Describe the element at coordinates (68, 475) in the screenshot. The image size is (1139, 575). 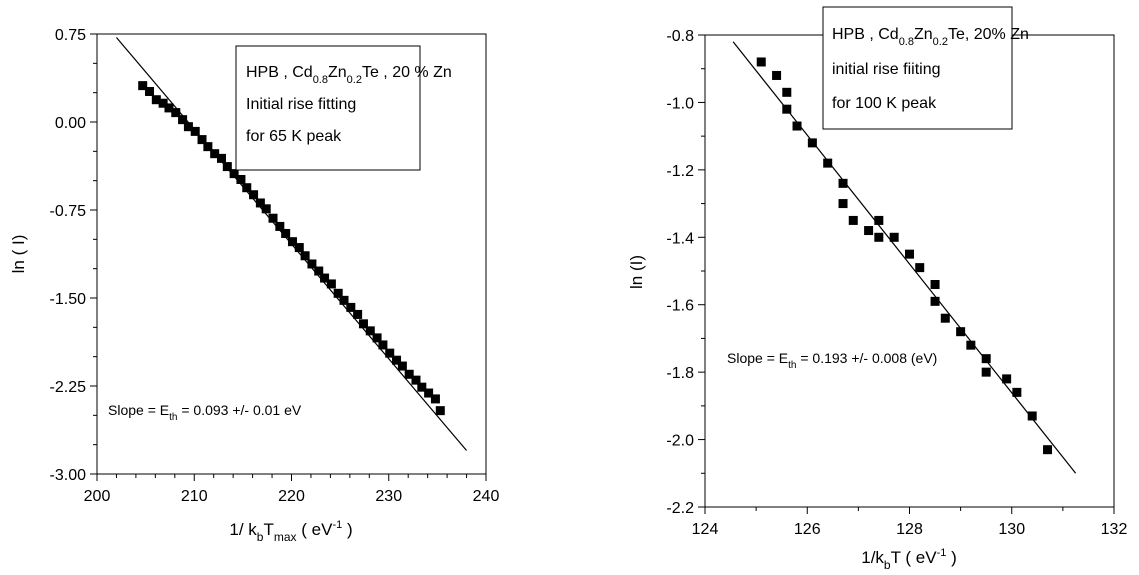
I see `y-tick-label: -3.00` at that location.